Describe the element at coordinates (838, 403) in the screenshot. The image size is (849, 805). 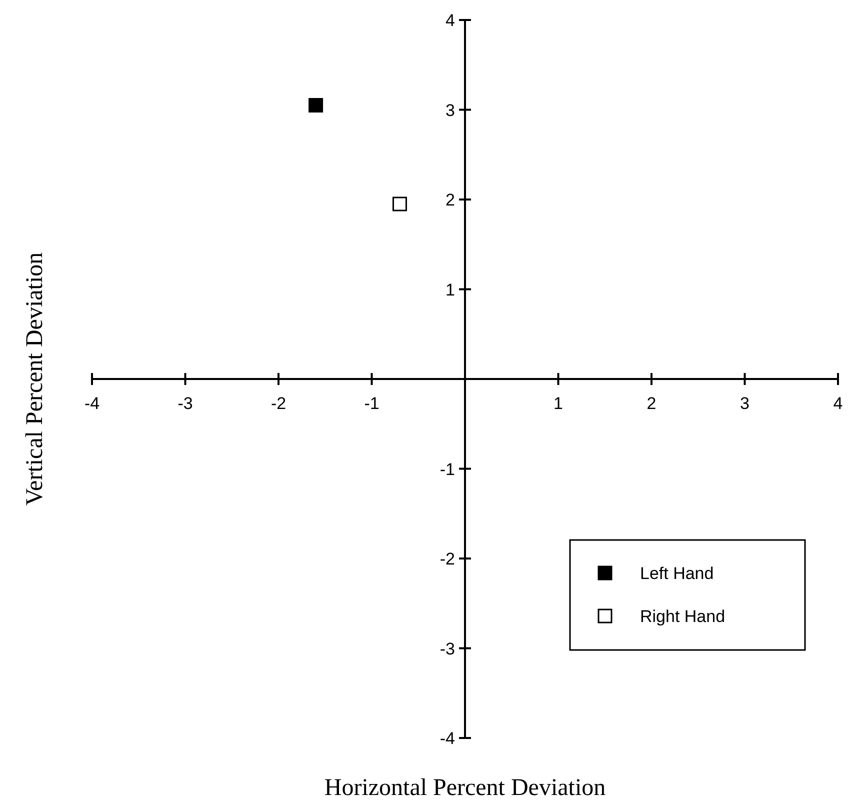
I see `x-tick-label: 4` at that location.